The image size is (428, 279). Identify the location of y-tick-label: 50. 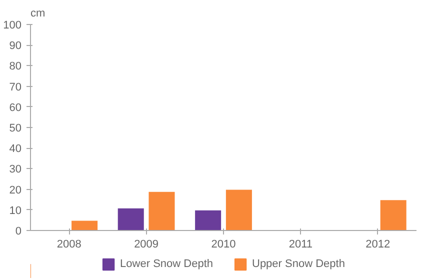
(15, 128).